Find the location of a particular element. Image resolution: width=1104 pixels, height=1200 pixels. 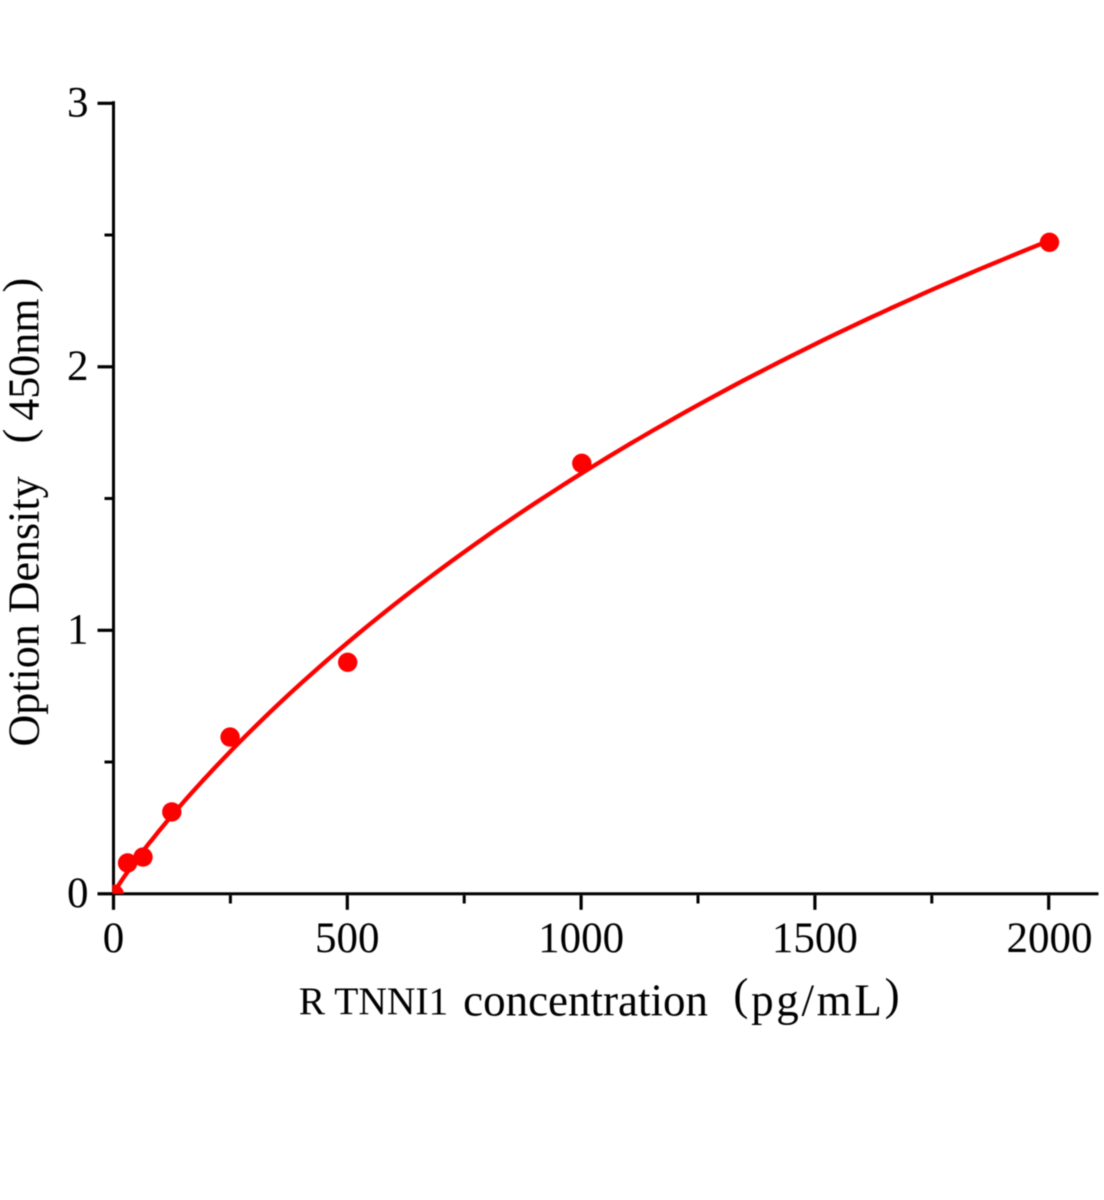

svg-text: (pg/mL) is located at coordinates (817, 998).